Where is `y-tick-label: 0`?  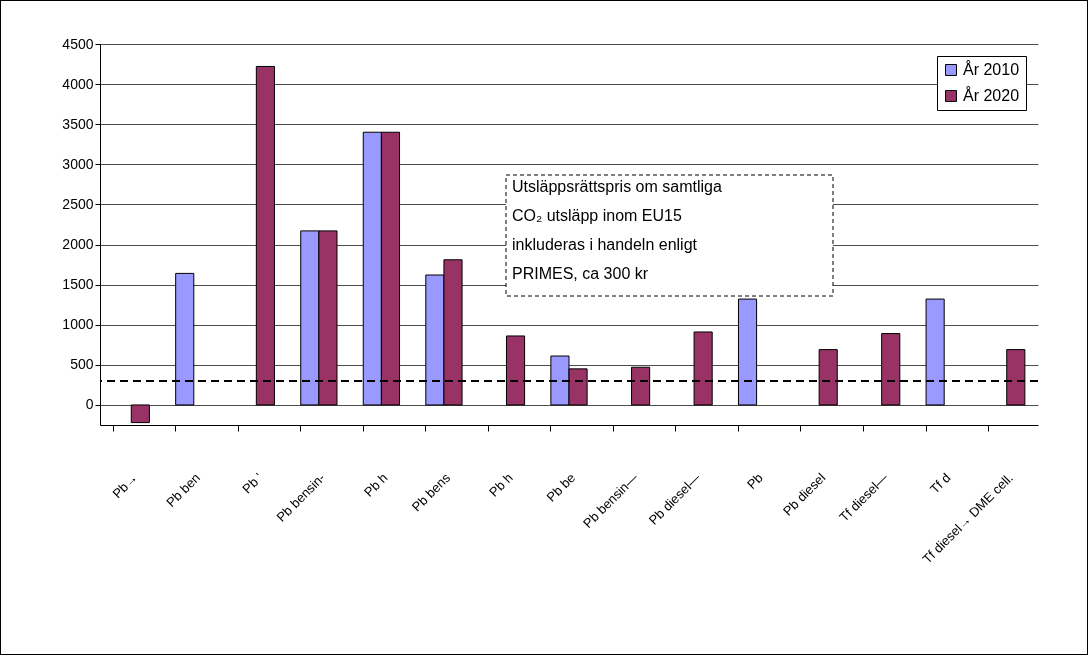
y-tick-label: 0 is located at coordinates (89, 404).